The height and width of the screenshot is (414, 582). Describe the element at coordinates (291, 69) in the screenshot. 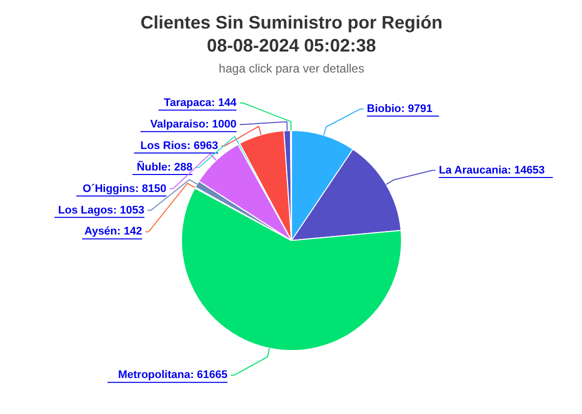

I see `chart-subtitle: haga click para ver detalles` at that location.